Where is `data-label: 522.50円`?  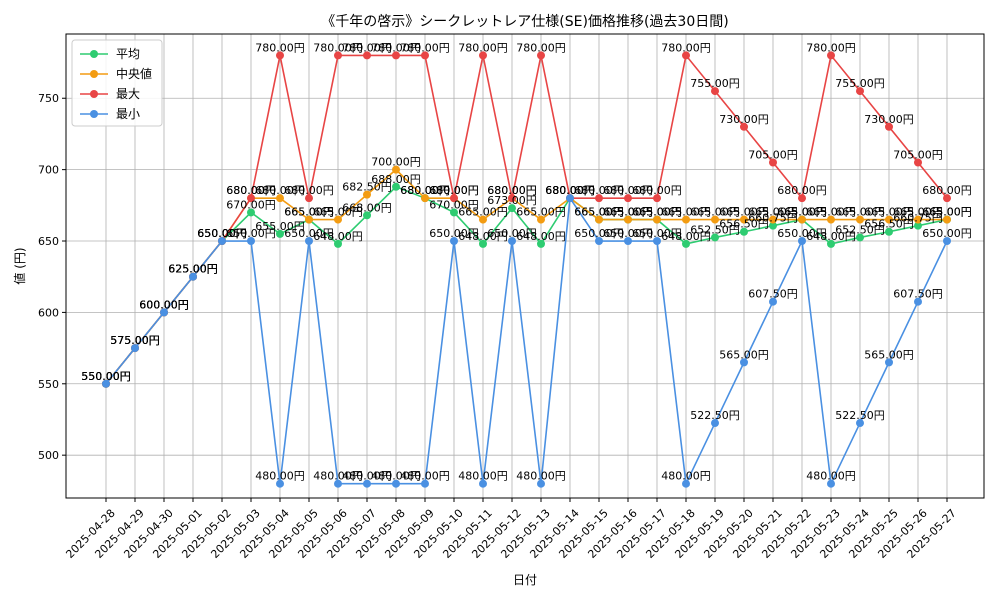
data-label: 522.50円 is located at coordinates (860, 415).